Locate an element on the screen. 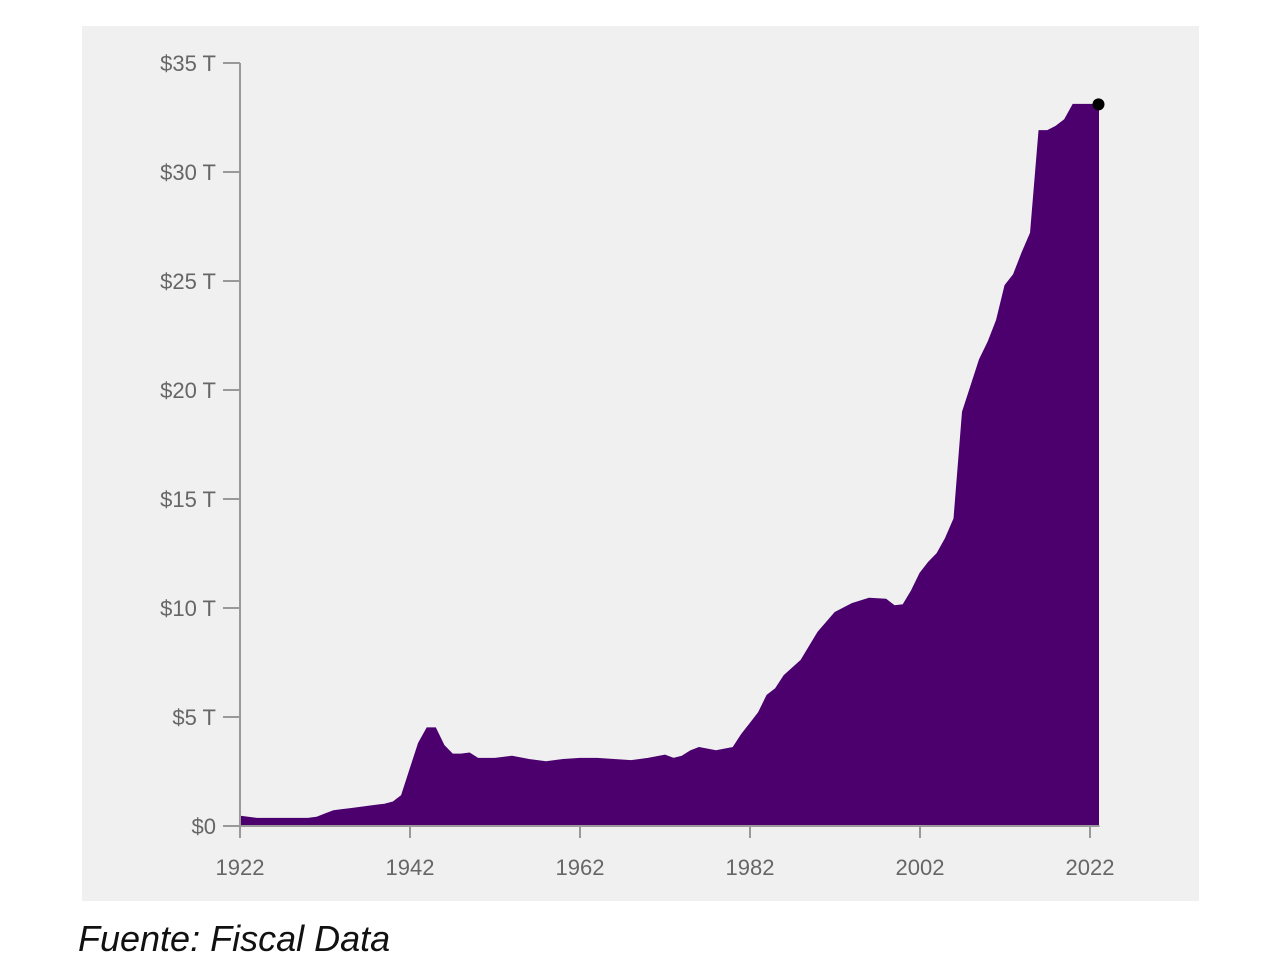 This screenshot has width=1284, height=967. y-tick-label: $0 is located at coordinates (204, 826).